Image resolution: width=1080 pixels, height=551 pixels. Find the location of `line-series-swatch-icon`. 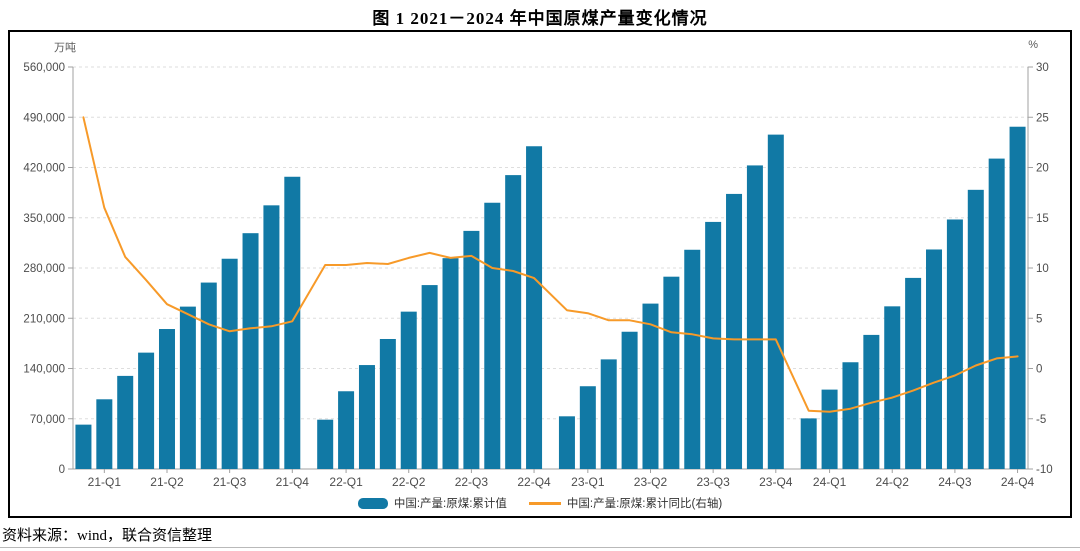

line-series-swatch-icon is located at coordinates (544, 503).